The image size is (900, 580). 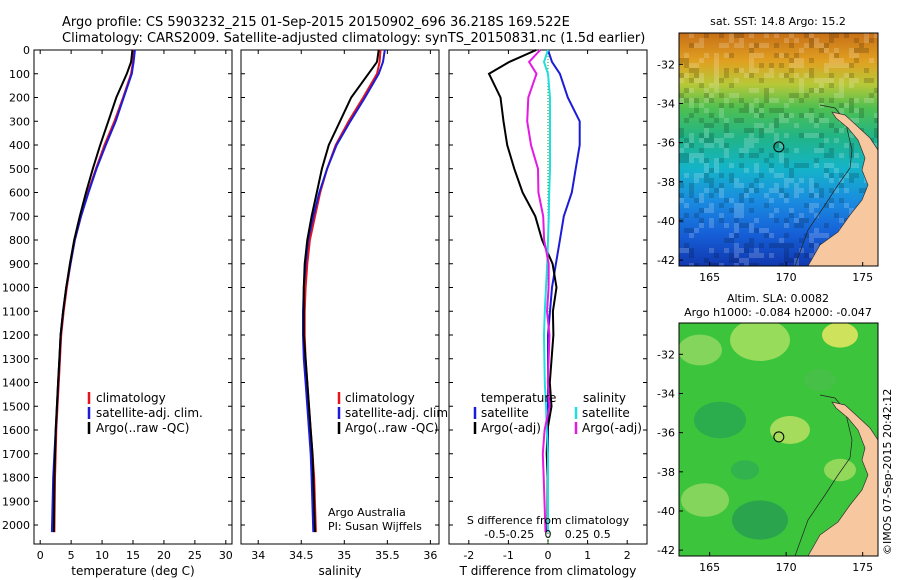 What do you see at coordinates (538, 291) in the screenshot?
I see `series-line-argo_diff` at bounding box center [538, 291].